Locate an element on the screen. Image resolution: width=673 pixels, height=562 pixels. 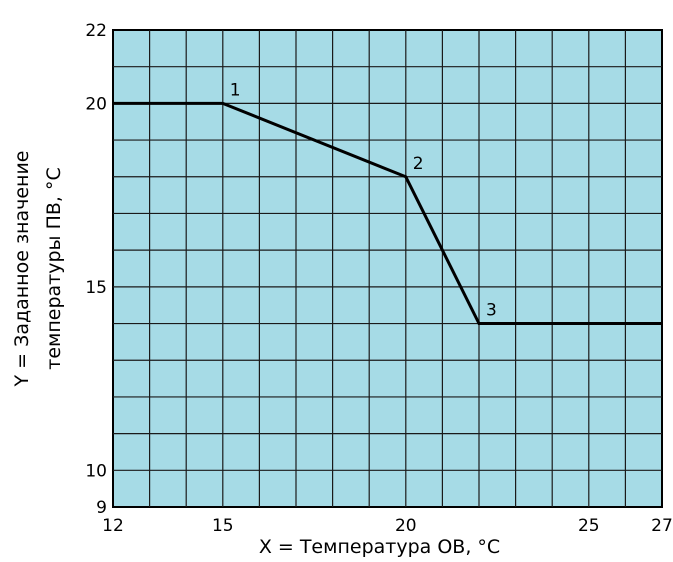
y-tick-label: 10 is located at coordinates (96, 471).